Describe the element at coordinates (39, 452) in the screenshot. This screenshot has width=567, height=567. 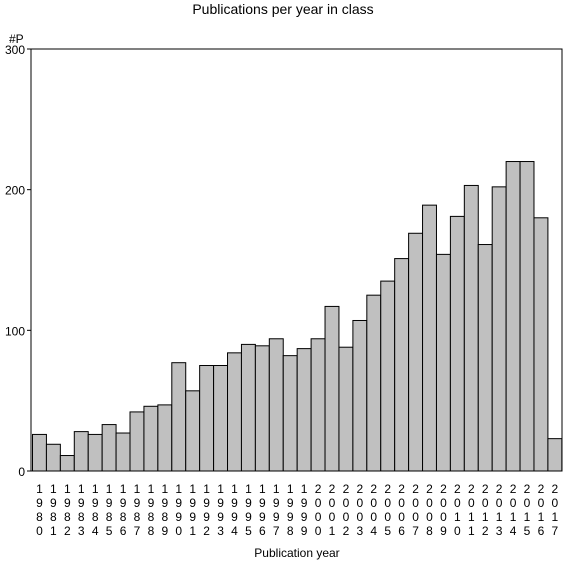
I see `bar-1980` at that location.